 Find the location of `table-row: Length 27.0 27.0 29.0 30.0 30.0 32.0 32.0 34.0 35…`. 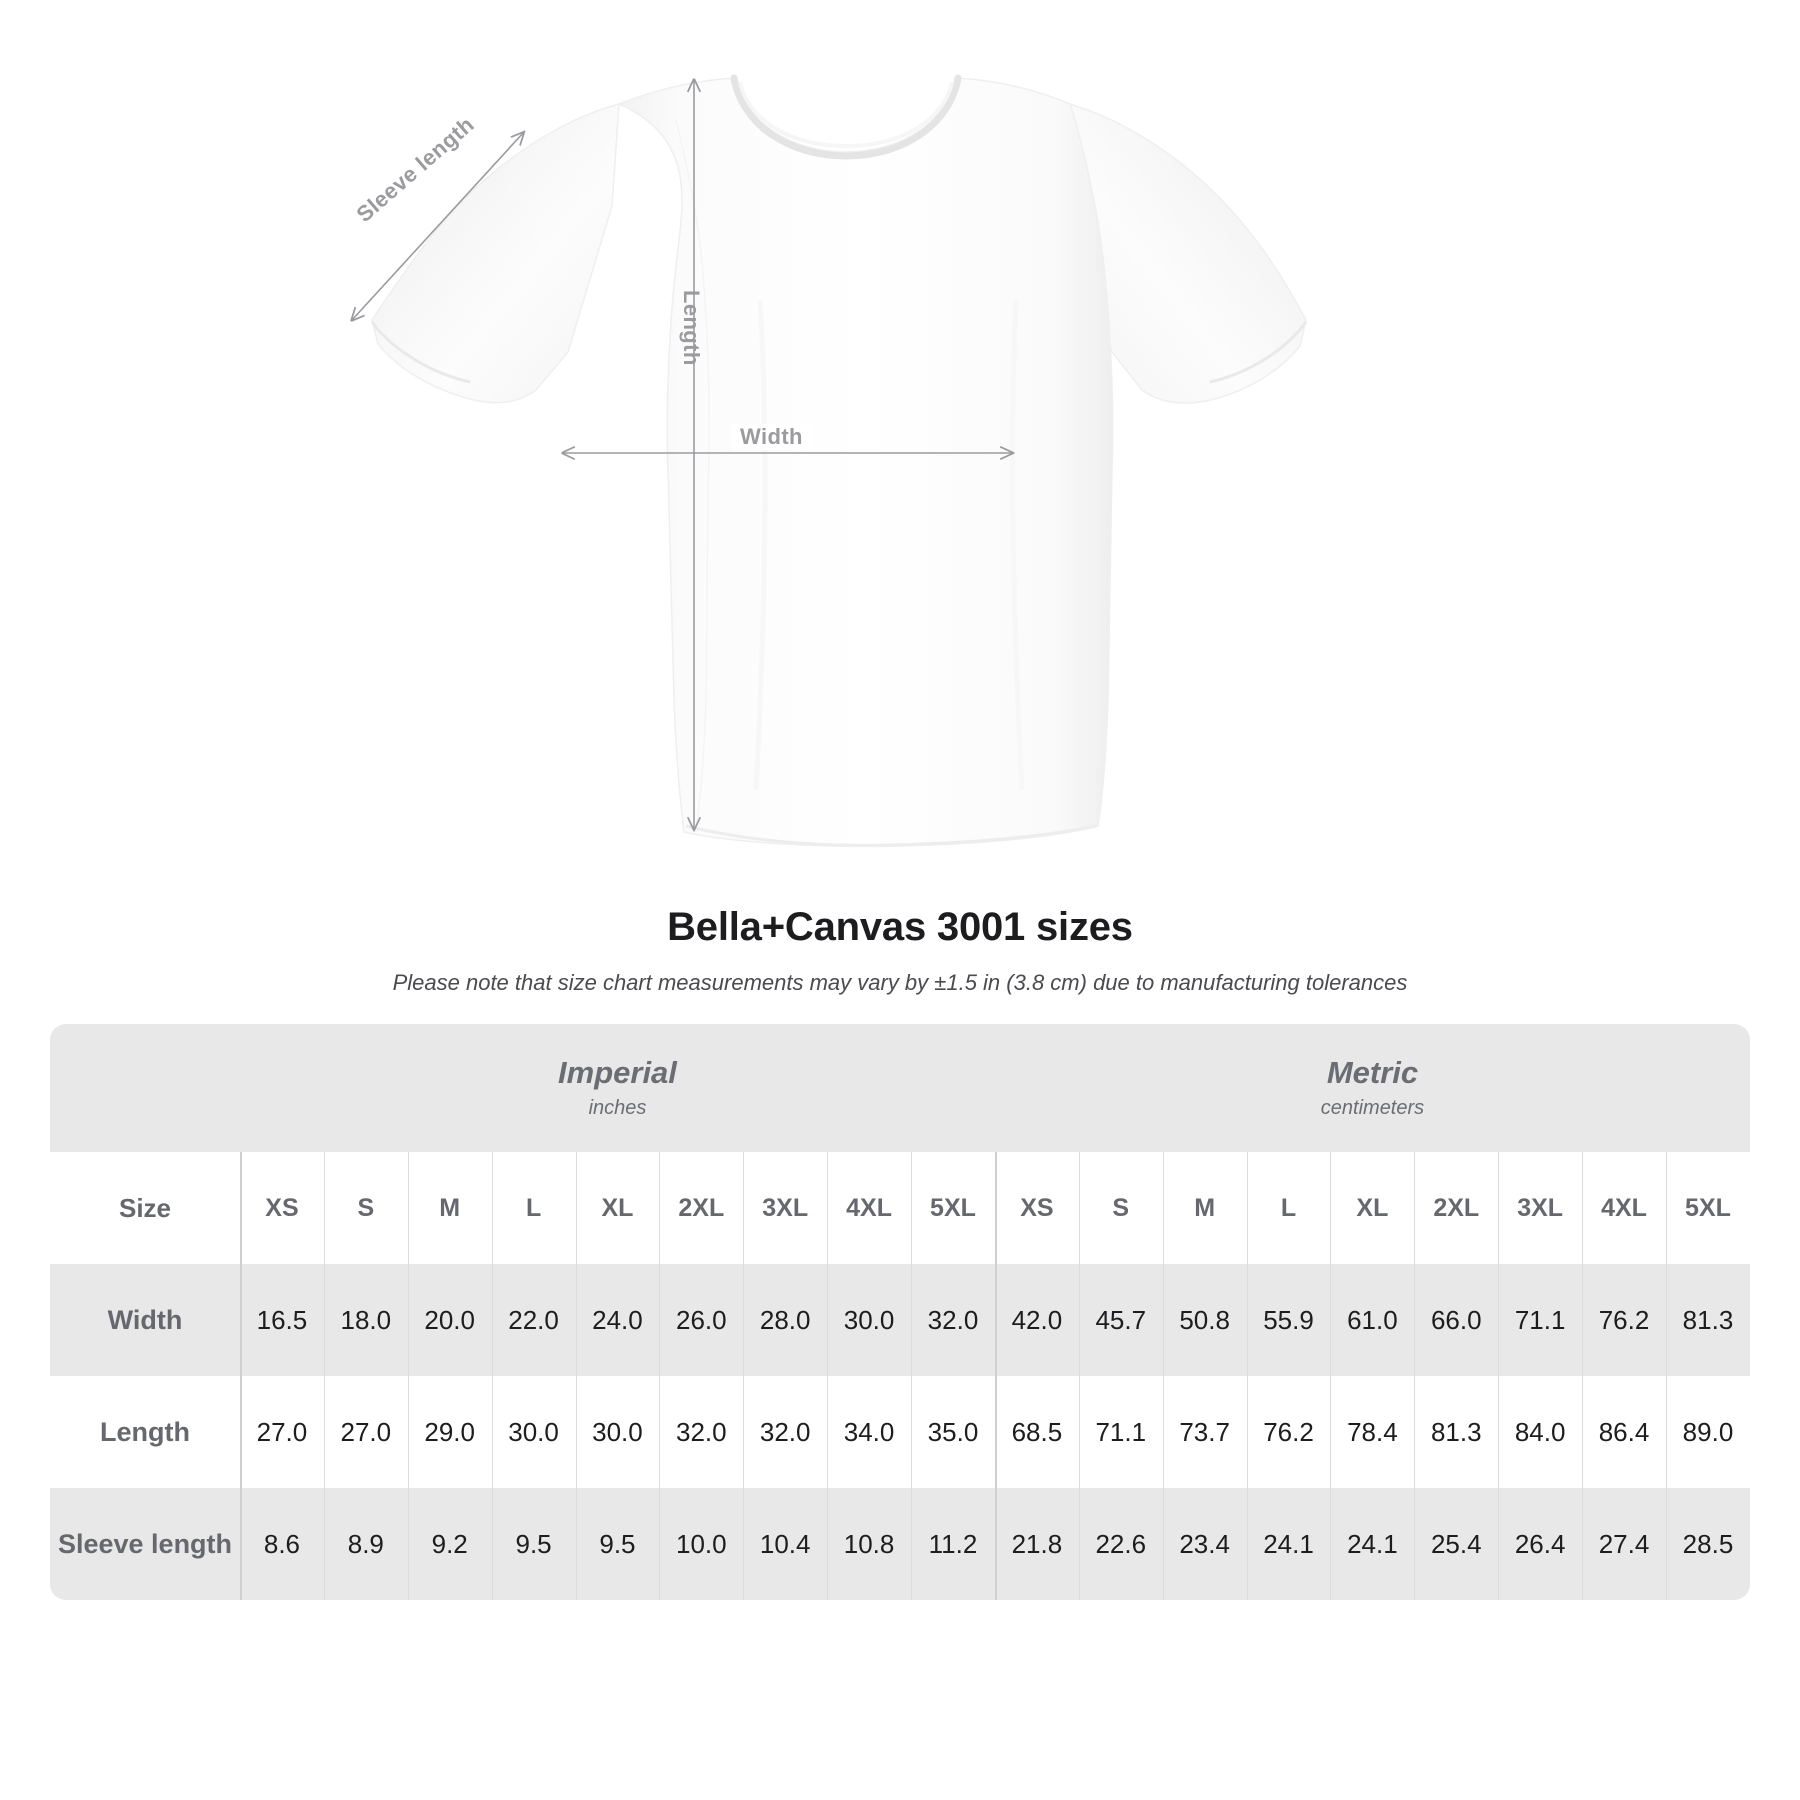

table-row: Length 27.0 27.0 29.0 30.0 30.0 32.0 32.0 34.0 35… is located at coordinates (900, 1432).